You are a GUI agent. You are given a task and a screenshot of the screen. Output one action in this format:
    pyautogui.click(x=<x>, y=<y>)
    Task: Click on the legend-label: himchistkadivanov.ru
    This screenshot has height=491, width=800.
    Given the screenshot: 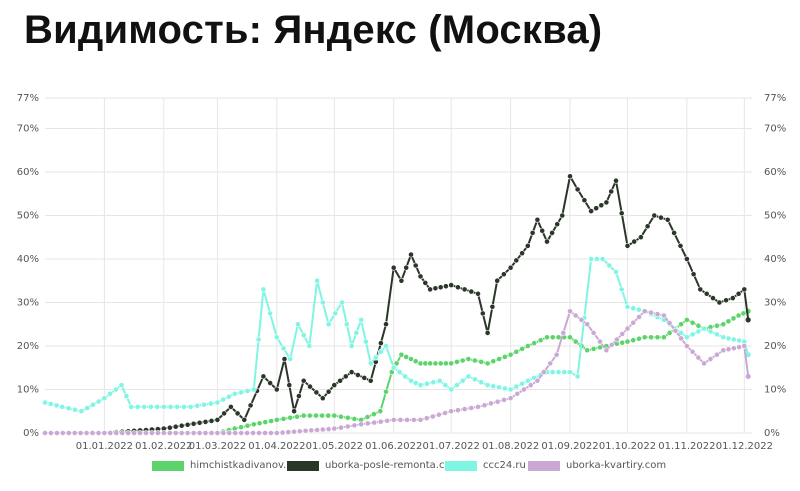 What is the action you would take?
    pyautogui.click(x=243, y=465)
    